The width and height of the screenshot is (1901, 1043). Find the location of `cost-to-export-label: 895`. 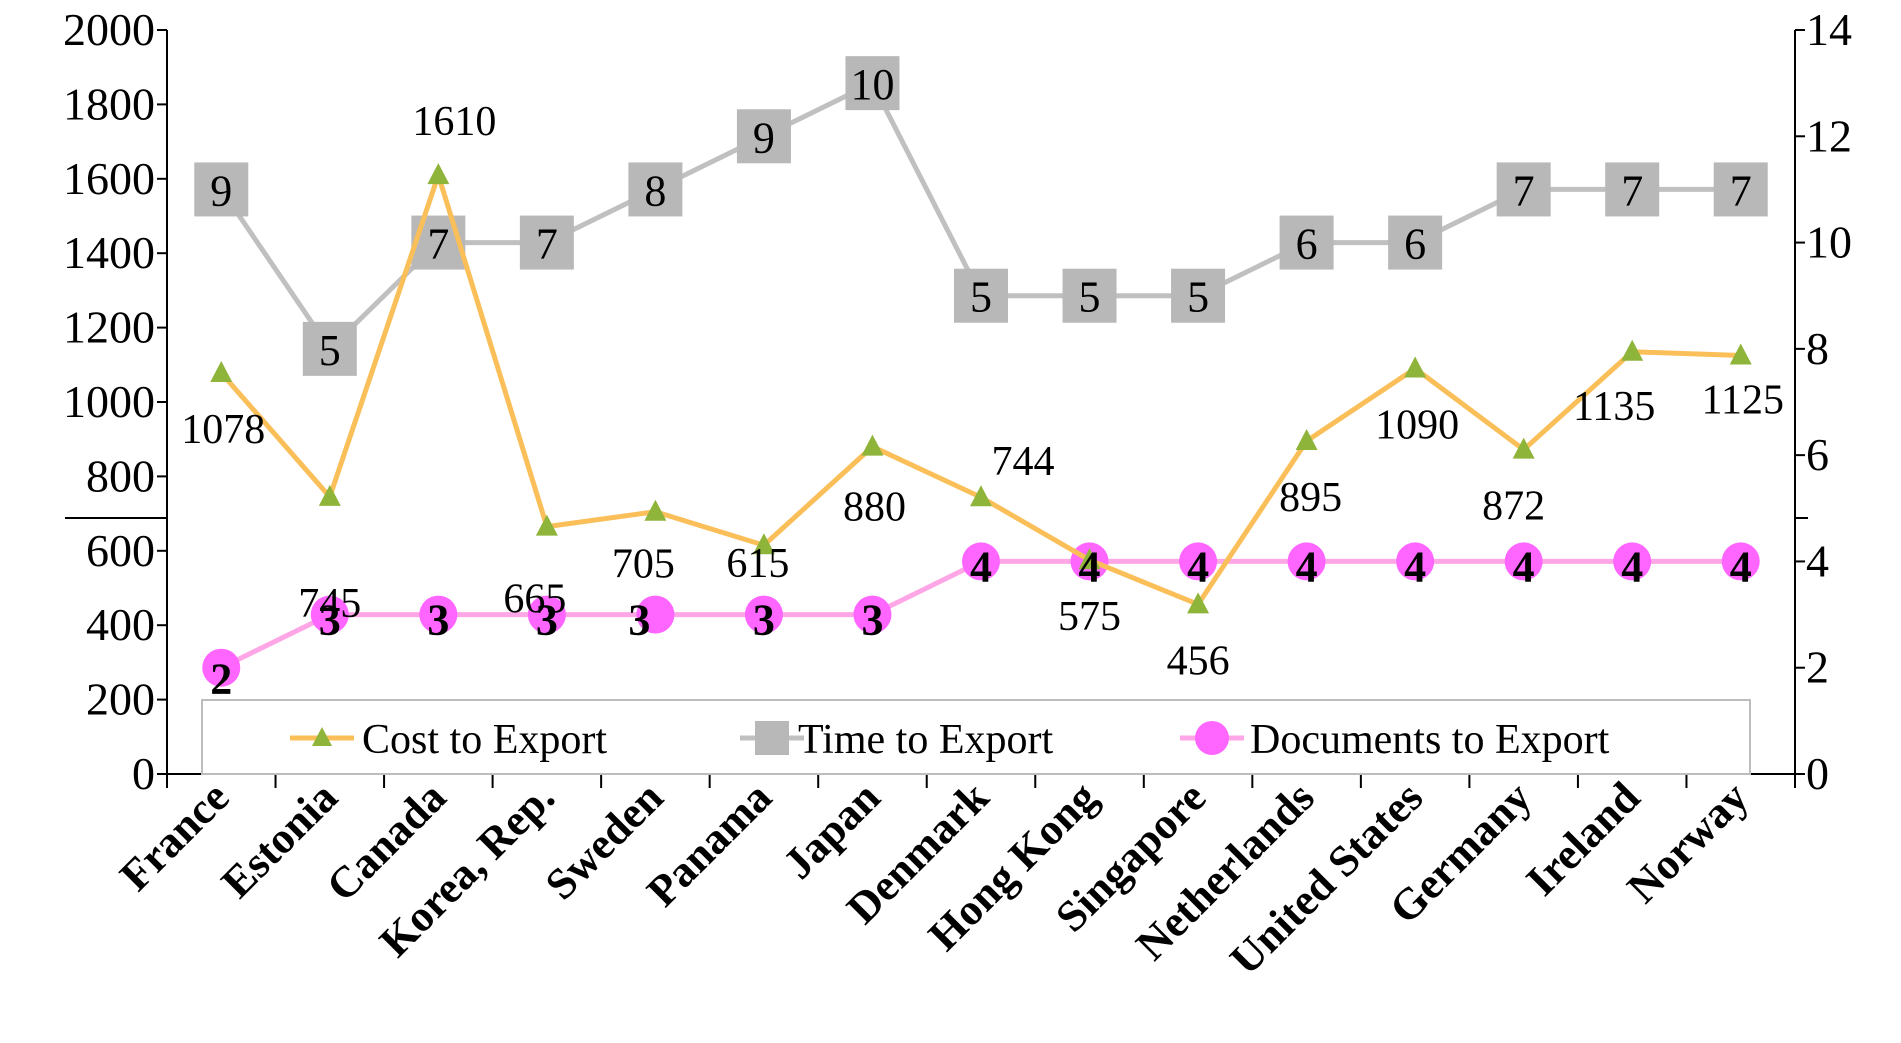

cost-to-export-label: 895 is located at coordinates (1310, 498).